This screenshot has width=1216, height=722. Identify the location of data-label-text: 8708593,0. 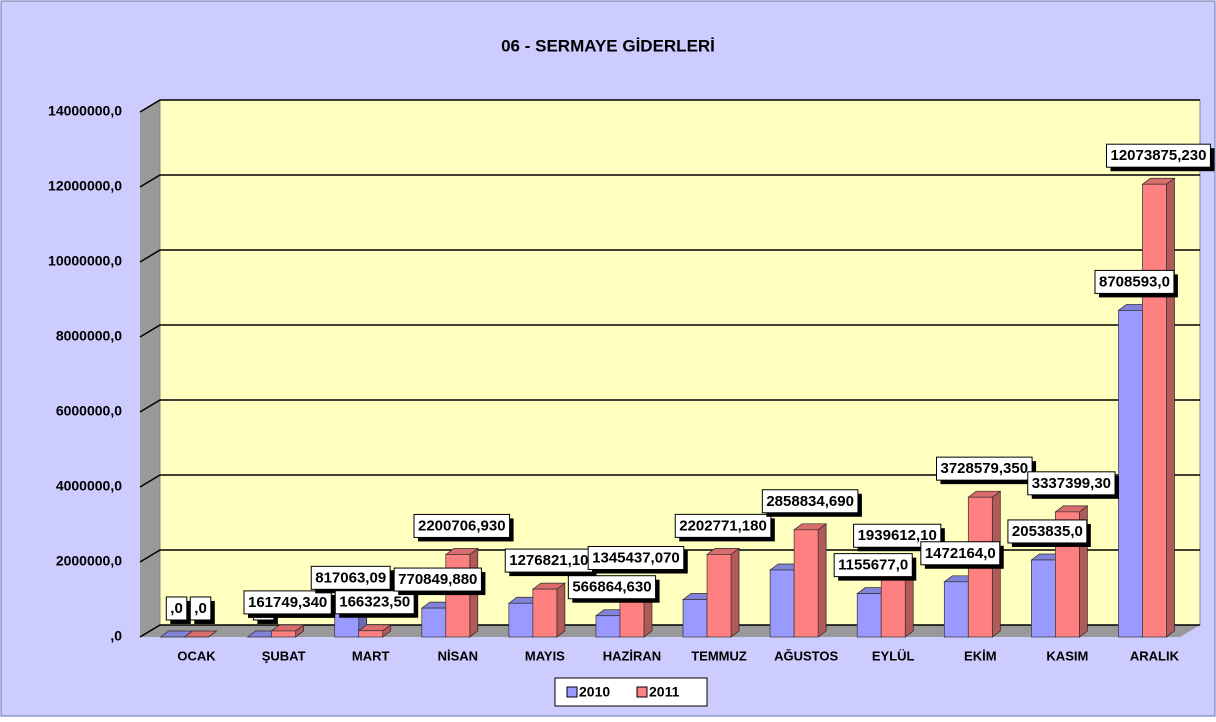
(1134, 281).